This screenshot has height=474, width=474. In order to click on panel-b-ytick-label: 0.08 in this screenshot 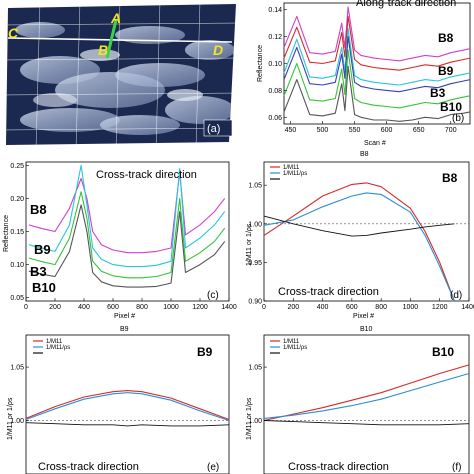, I will do `click(275, 91)`.